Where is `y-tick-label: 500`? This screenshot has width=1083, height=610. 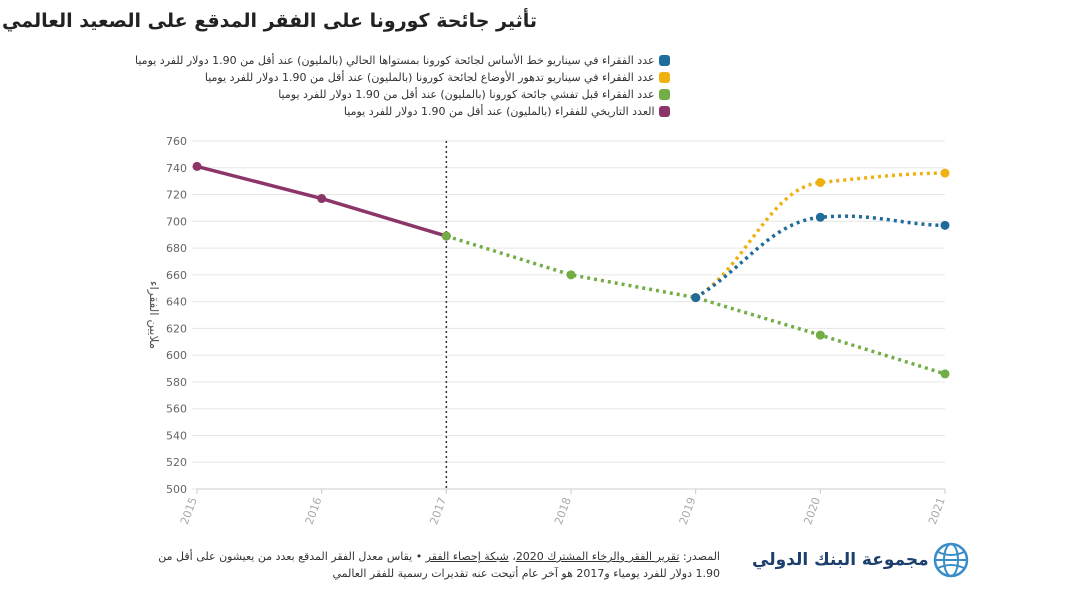 y-tick-label: 500 is located at coordinates (176, 489).